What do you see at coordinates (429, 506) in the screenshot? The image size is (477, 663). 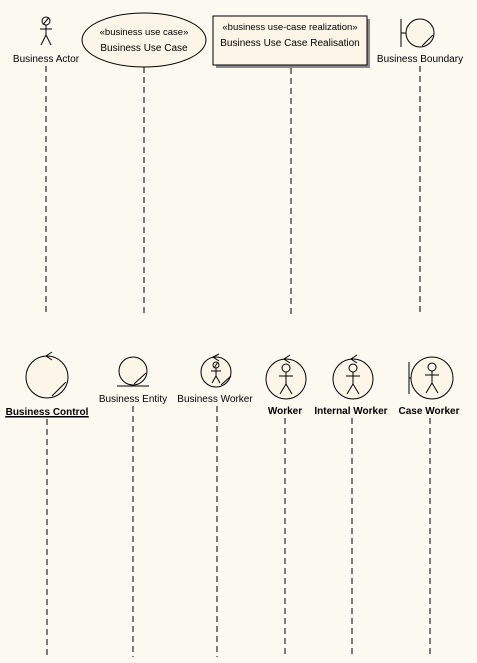 I see `lifeline-case-worker: Case Worker` at bounding box center [429, 506].